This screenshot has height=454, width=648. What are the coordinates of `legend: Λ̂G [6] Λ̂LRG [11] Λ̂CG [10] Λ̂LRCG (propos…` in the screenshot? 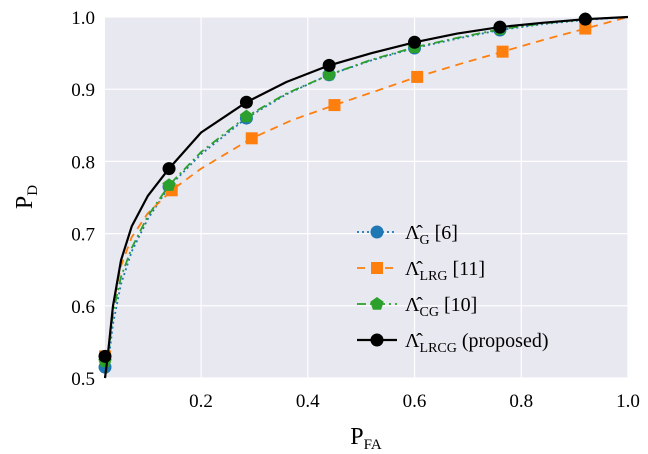 It's located at (453, 289).